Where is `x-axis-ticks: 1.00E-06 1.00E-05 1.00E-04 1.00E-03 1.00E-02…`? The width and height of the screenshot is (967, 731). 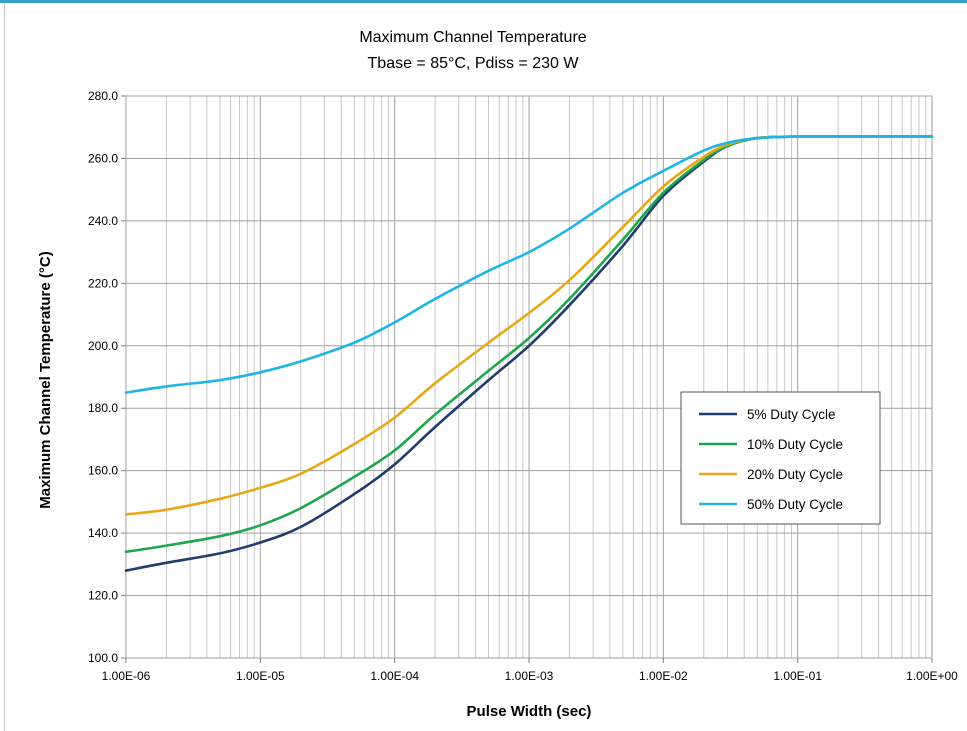 x-axis-ticks: 1.00E-06 1.00E-05 1.00E-04 1.00E-03 1.00E-02… is located at coordinates (530, 670).